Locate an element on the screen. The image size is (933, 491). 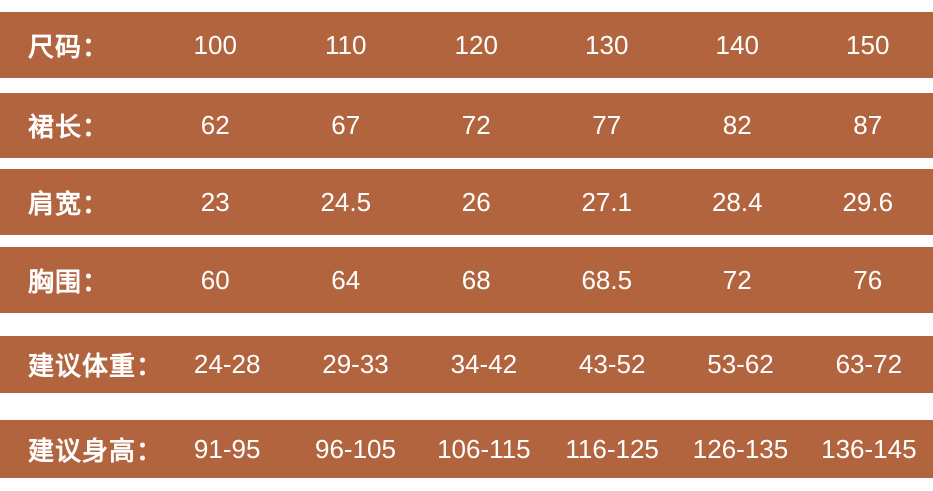
table-cell: 63-72 is located at coordinates (869, 364).